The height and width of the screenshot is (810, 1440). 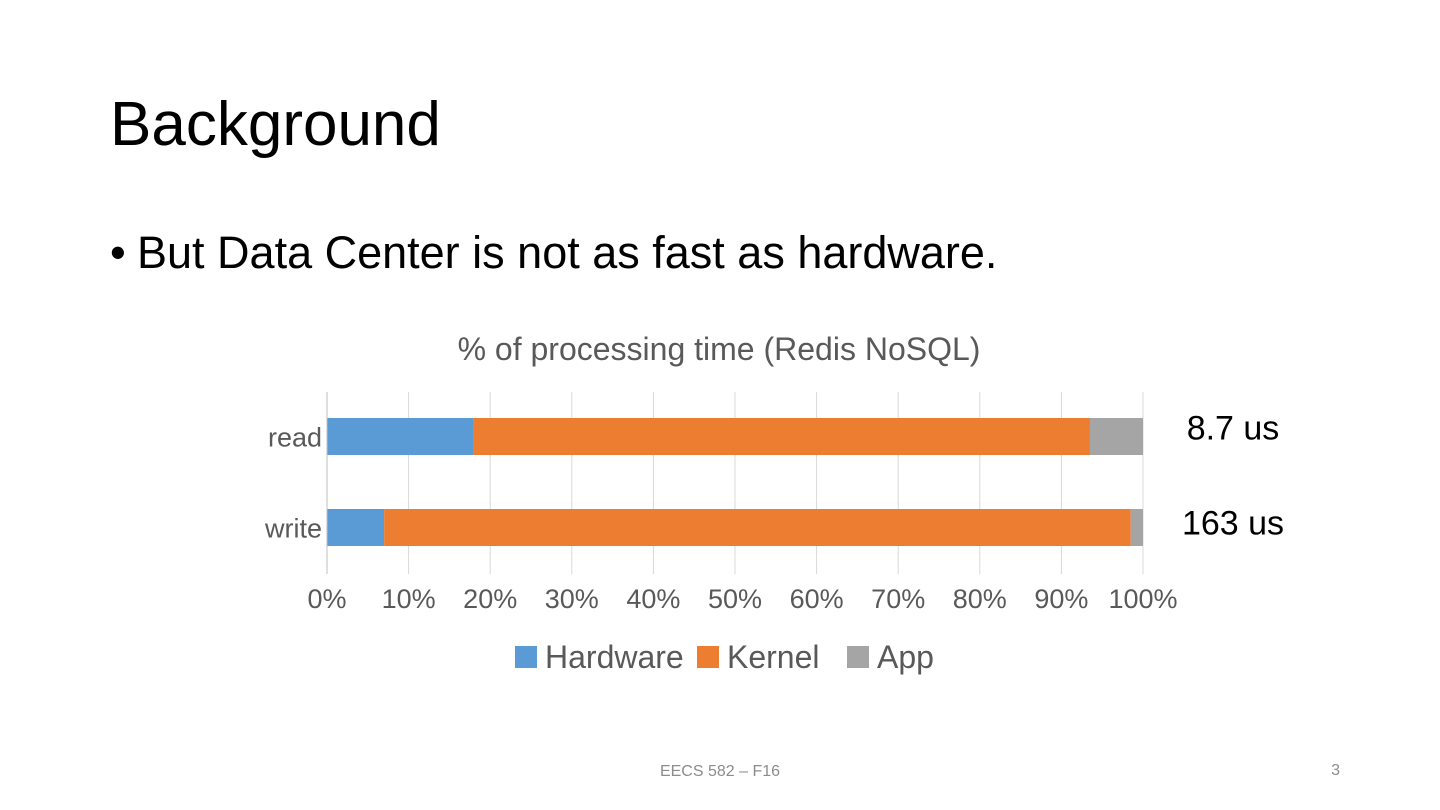 I want to click on latency-annotation: 163 us, so click(x=1233, y=524).